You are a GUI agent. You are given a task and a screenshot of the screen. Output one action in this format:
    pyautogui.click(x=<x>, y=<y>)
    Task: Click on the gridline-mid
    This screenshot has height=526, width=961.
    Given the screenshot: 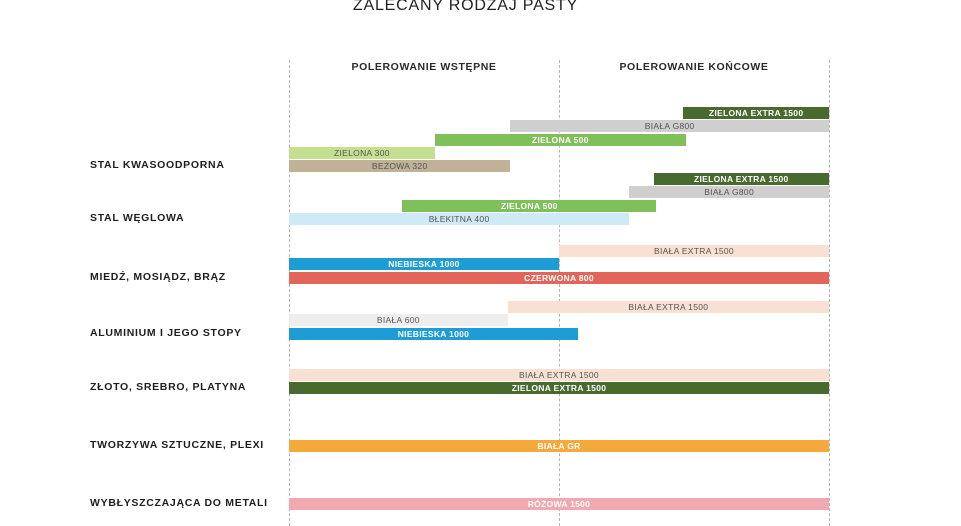 What is the action you would take?
    pyautogui.click(x=559, y=293)
    